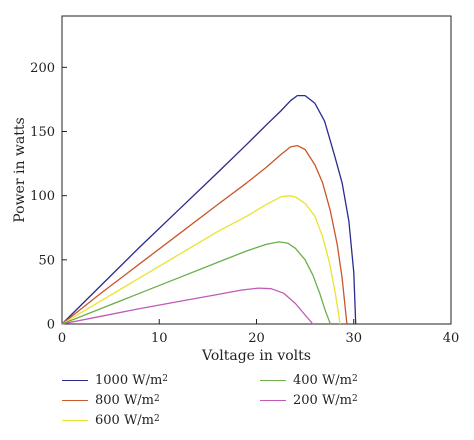  Describe the element at coordinates (353, 338) in the screenshot. I see `x-tick-label: 30` at that location.